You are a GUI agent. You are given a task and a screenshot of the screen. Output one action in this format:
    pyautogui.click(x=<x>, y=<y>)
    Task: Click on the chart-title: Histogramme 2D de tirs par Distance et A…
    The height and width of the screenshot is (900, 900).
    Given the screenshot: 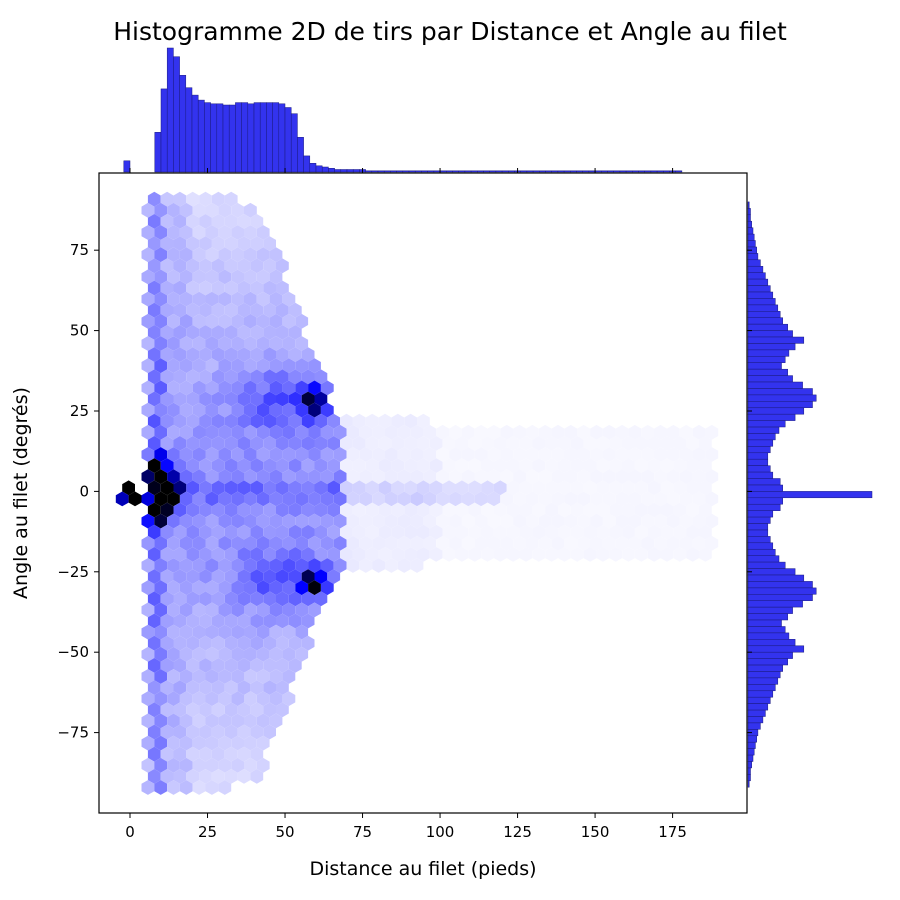 What is the action you would take?
    pyautogui.click(x=450, y=31)
    